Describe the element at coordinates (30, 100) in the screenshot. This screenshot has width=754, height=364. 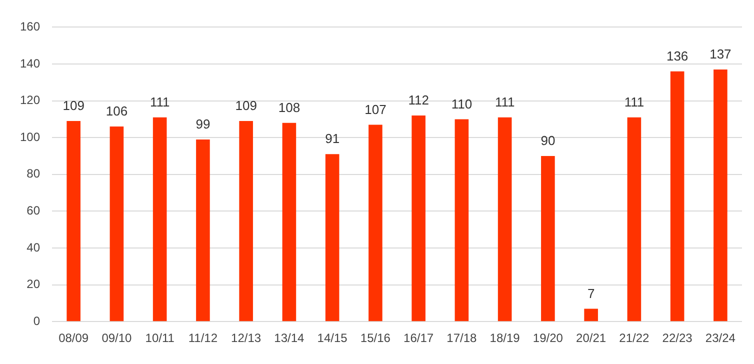
I see `y-tick-label: 120` at that location.